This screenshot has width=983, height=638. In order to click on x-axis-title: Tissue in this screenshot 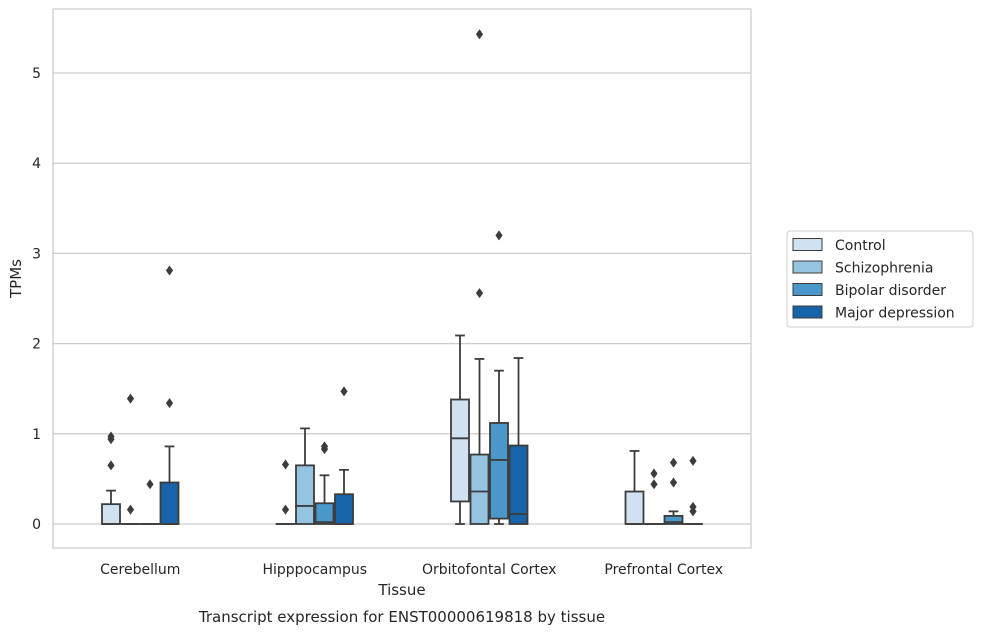, I will do `click(401, 590)`.